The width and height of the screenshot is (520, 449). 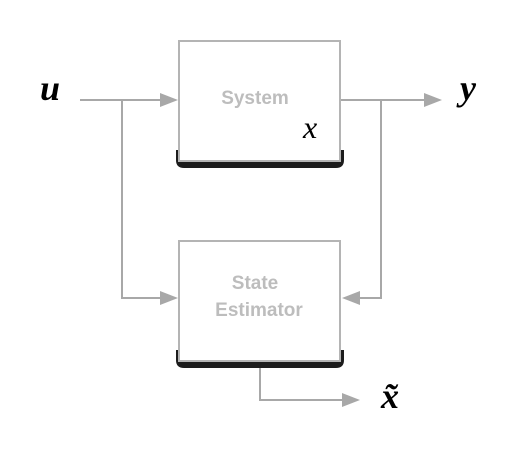 I want to click on state-estimator-block: State Estimator, so click(x=260, y=304).